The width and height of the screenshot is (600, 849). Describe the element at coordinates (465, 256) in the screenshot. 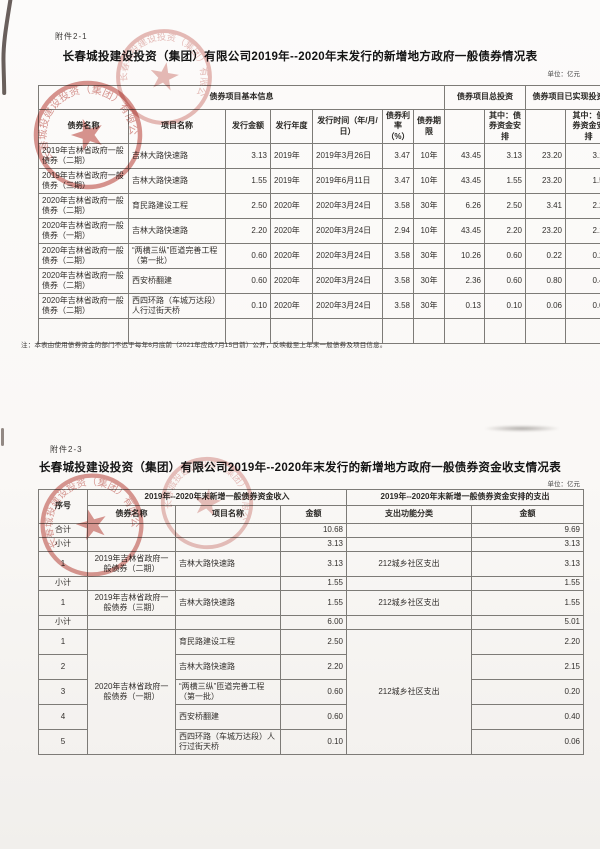

I see `total-investment-cell: 10.26` at that location.